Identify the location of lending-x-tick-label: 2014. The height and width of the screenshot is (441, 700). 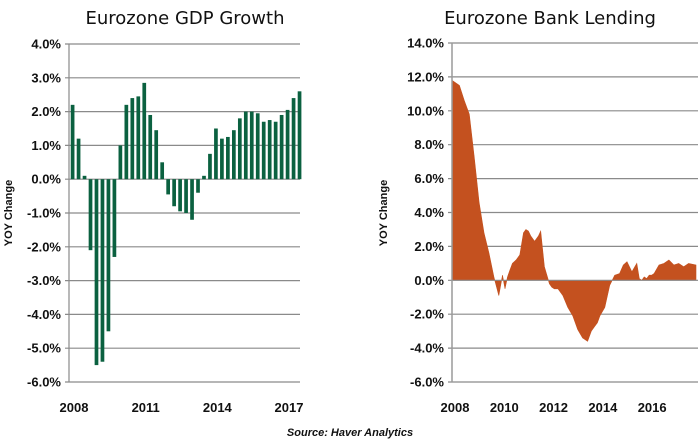
(603, 407).